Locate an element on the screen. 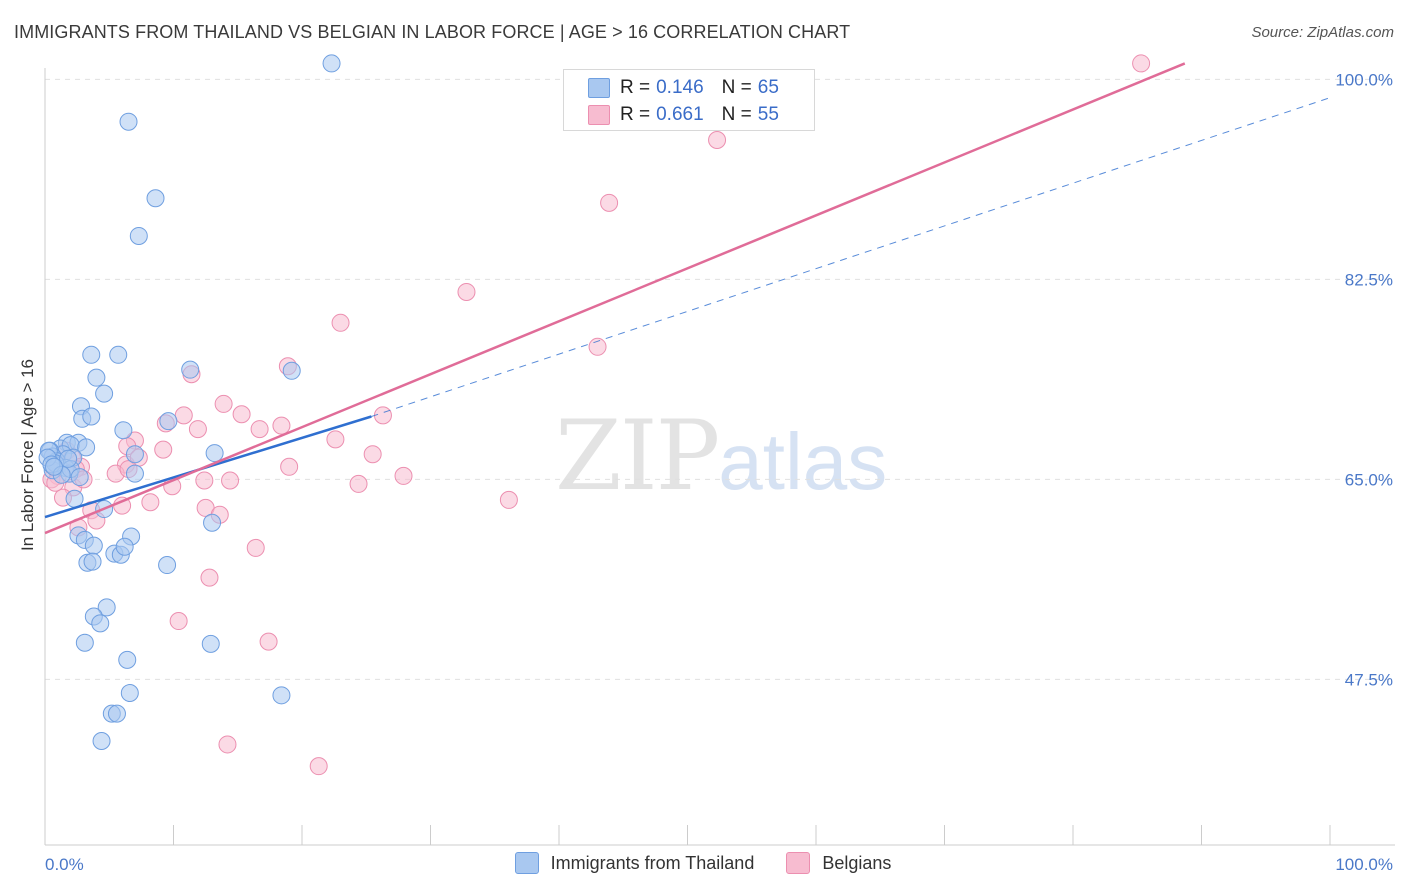  watermark-atlas: atlas is located at coordinates (803, 461).